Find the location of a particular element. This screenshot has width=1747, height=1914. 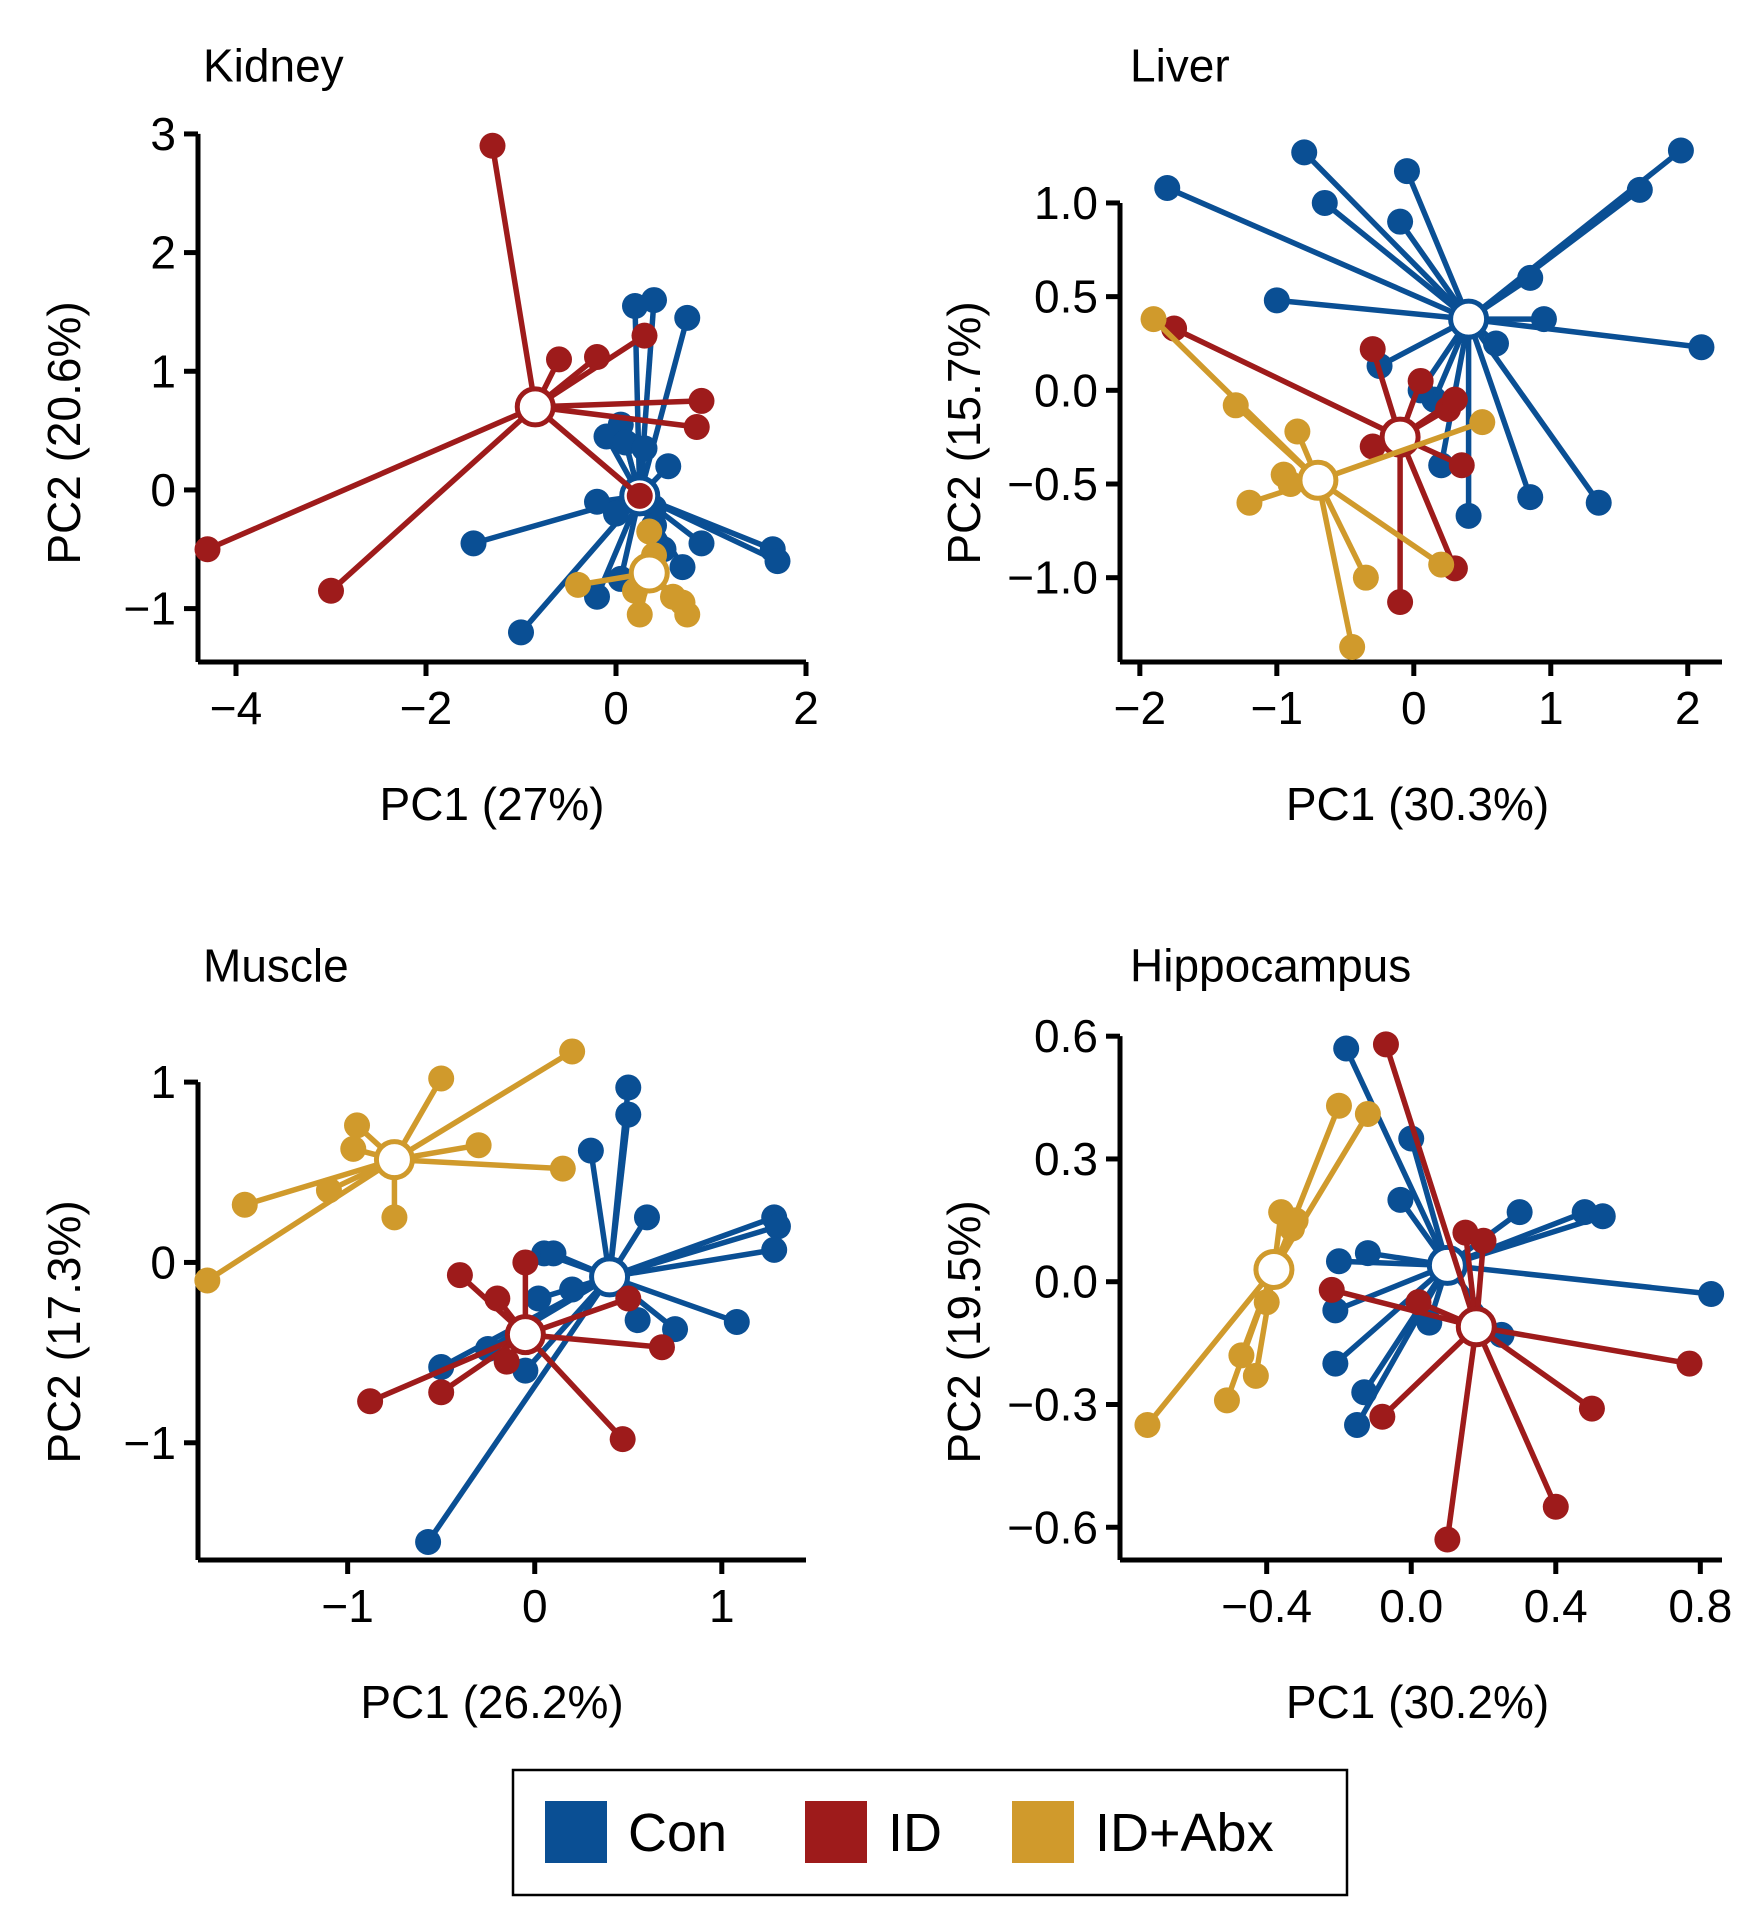

panel-title: Kidney is located at coordinates (273, 66).